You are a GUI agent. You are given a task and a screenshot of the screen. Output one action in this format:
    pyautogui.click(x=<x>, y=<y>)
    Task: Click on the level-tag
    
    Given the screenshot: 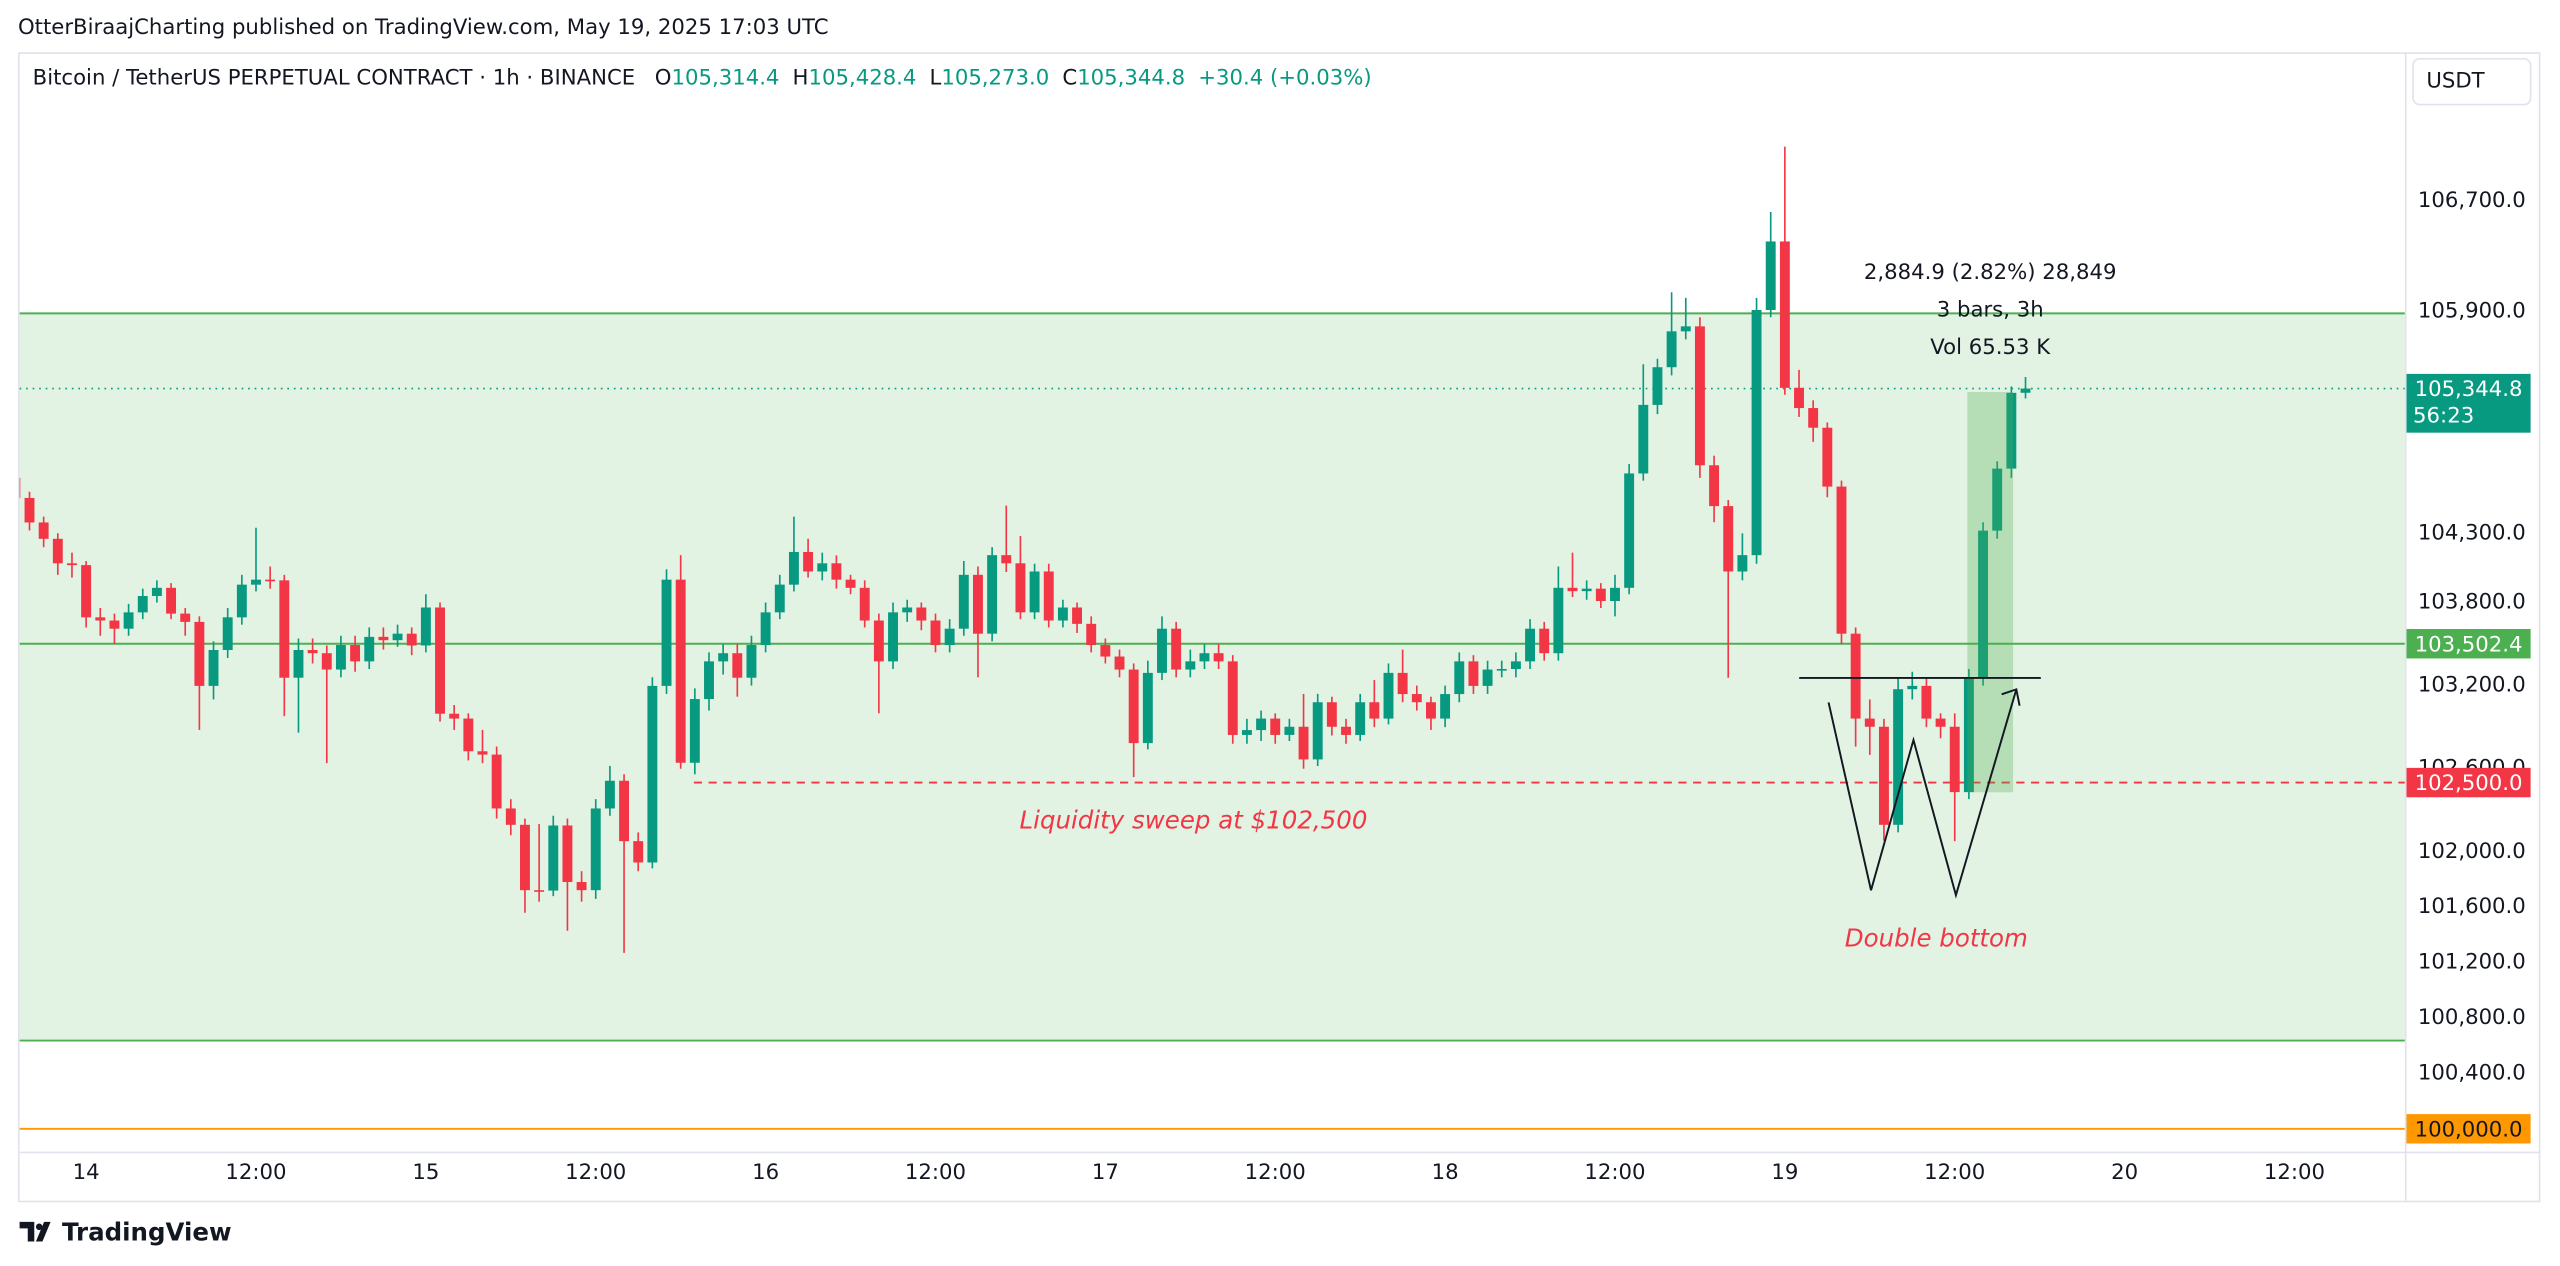 What is the action you would take?
    pyautogui.click(x=2468, y=644)
    